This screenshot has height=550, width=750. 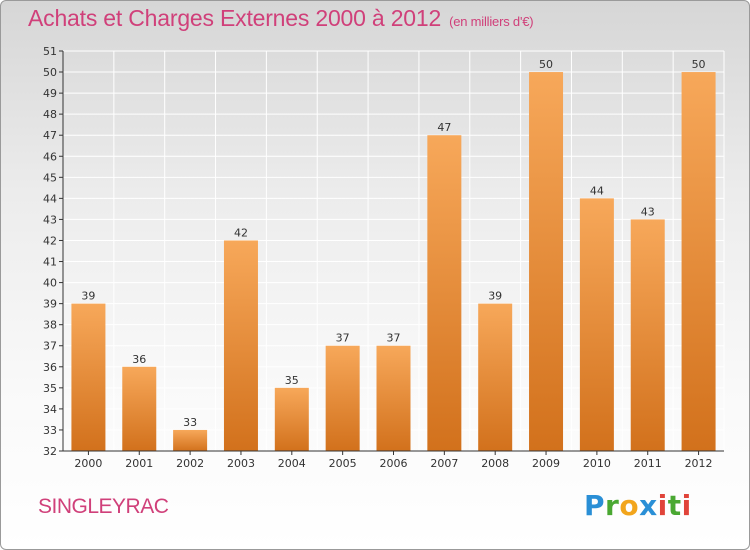 What do you see at coordinates (50, 451) in the screenshot?
I see `y-tick-label: 32` at bounding box center [50, 451].